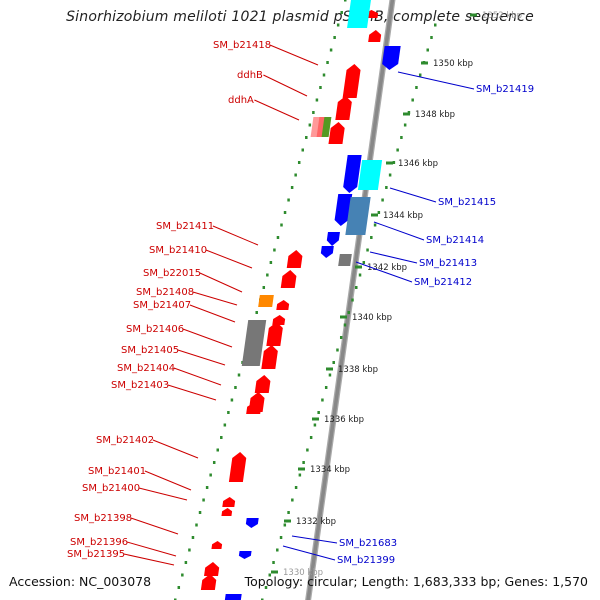 This screenshot has width=600, height=600. Describe the element at coordinates (99, 542) in the screenshot. I see `forward-gene-label: SM_b21396` at that location.